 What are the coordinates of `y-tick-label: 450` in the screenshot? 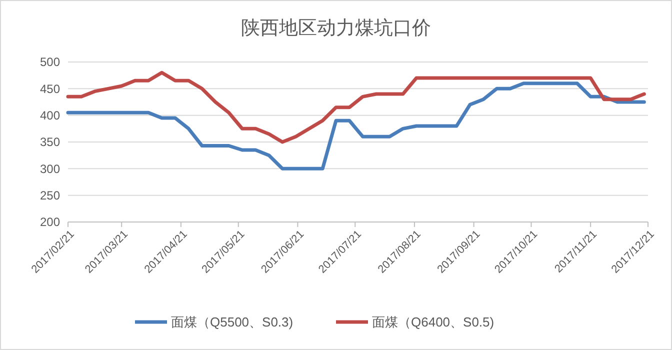 It's located at (50, 89).